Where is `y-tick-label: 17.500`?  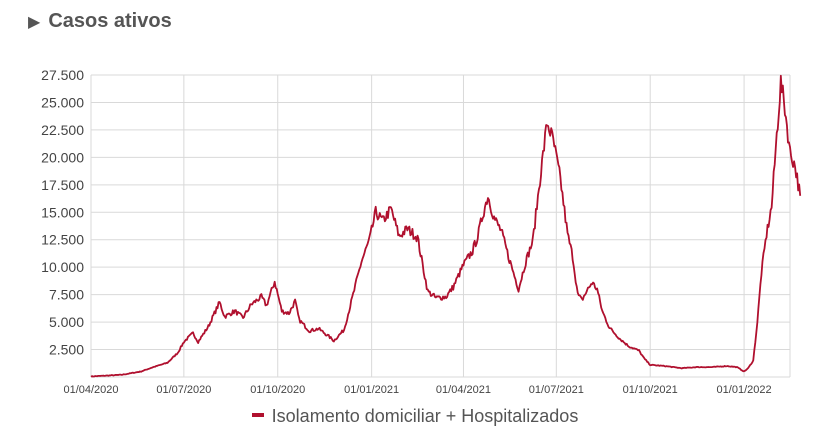
y-tick-label: 17.500 is located at coordinates (62, 185).